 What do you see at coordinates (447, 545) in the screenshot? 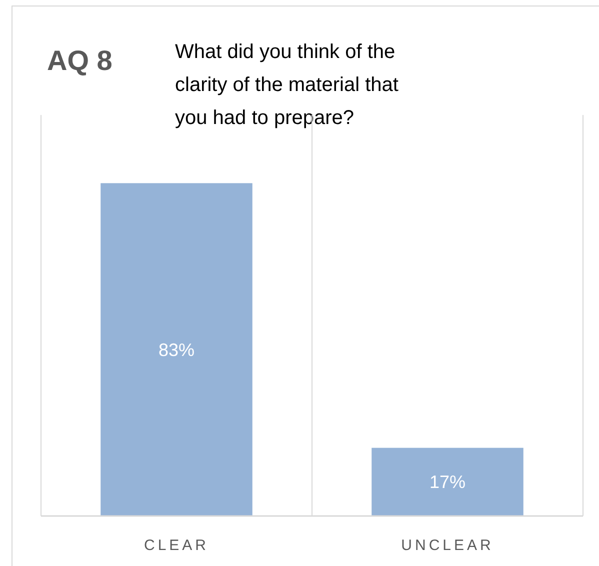
I see `x-tick-label: UNCLEAR` at bounding box center [447, 545].